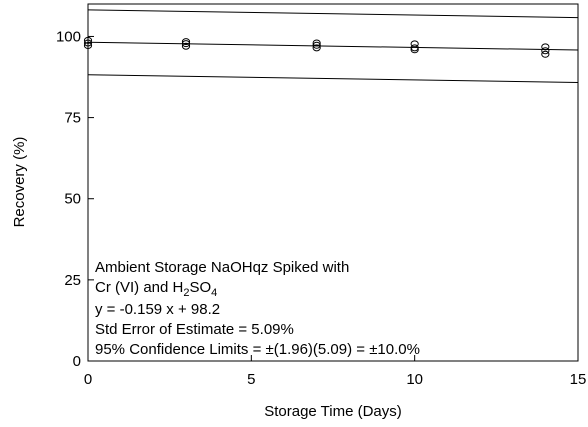 The width and height of the screenshot is (588, 427). I want to click on lower-confidence-line, so click(333, 78).